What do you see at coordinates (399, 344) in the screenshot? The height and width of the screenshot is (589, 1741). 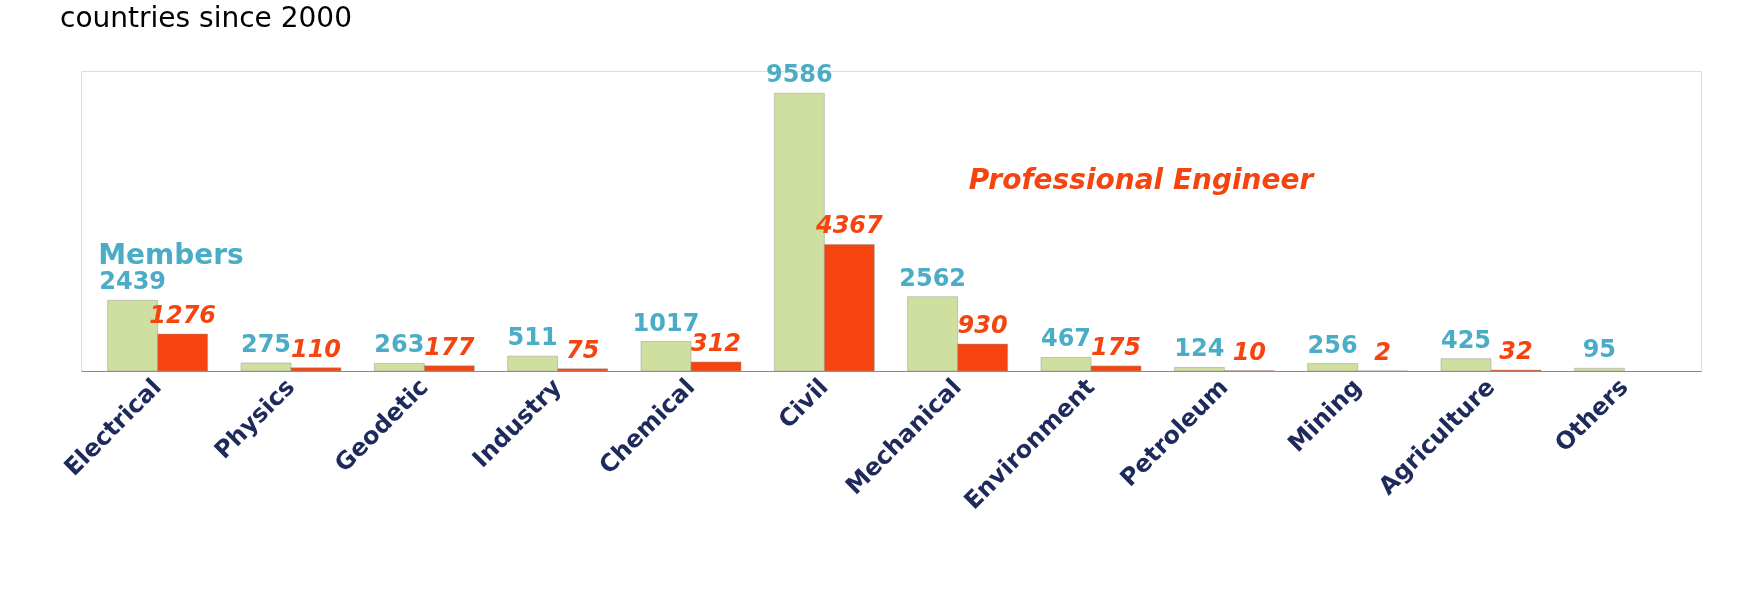 I see `data-label: 263` at bounding box center [399, 344].